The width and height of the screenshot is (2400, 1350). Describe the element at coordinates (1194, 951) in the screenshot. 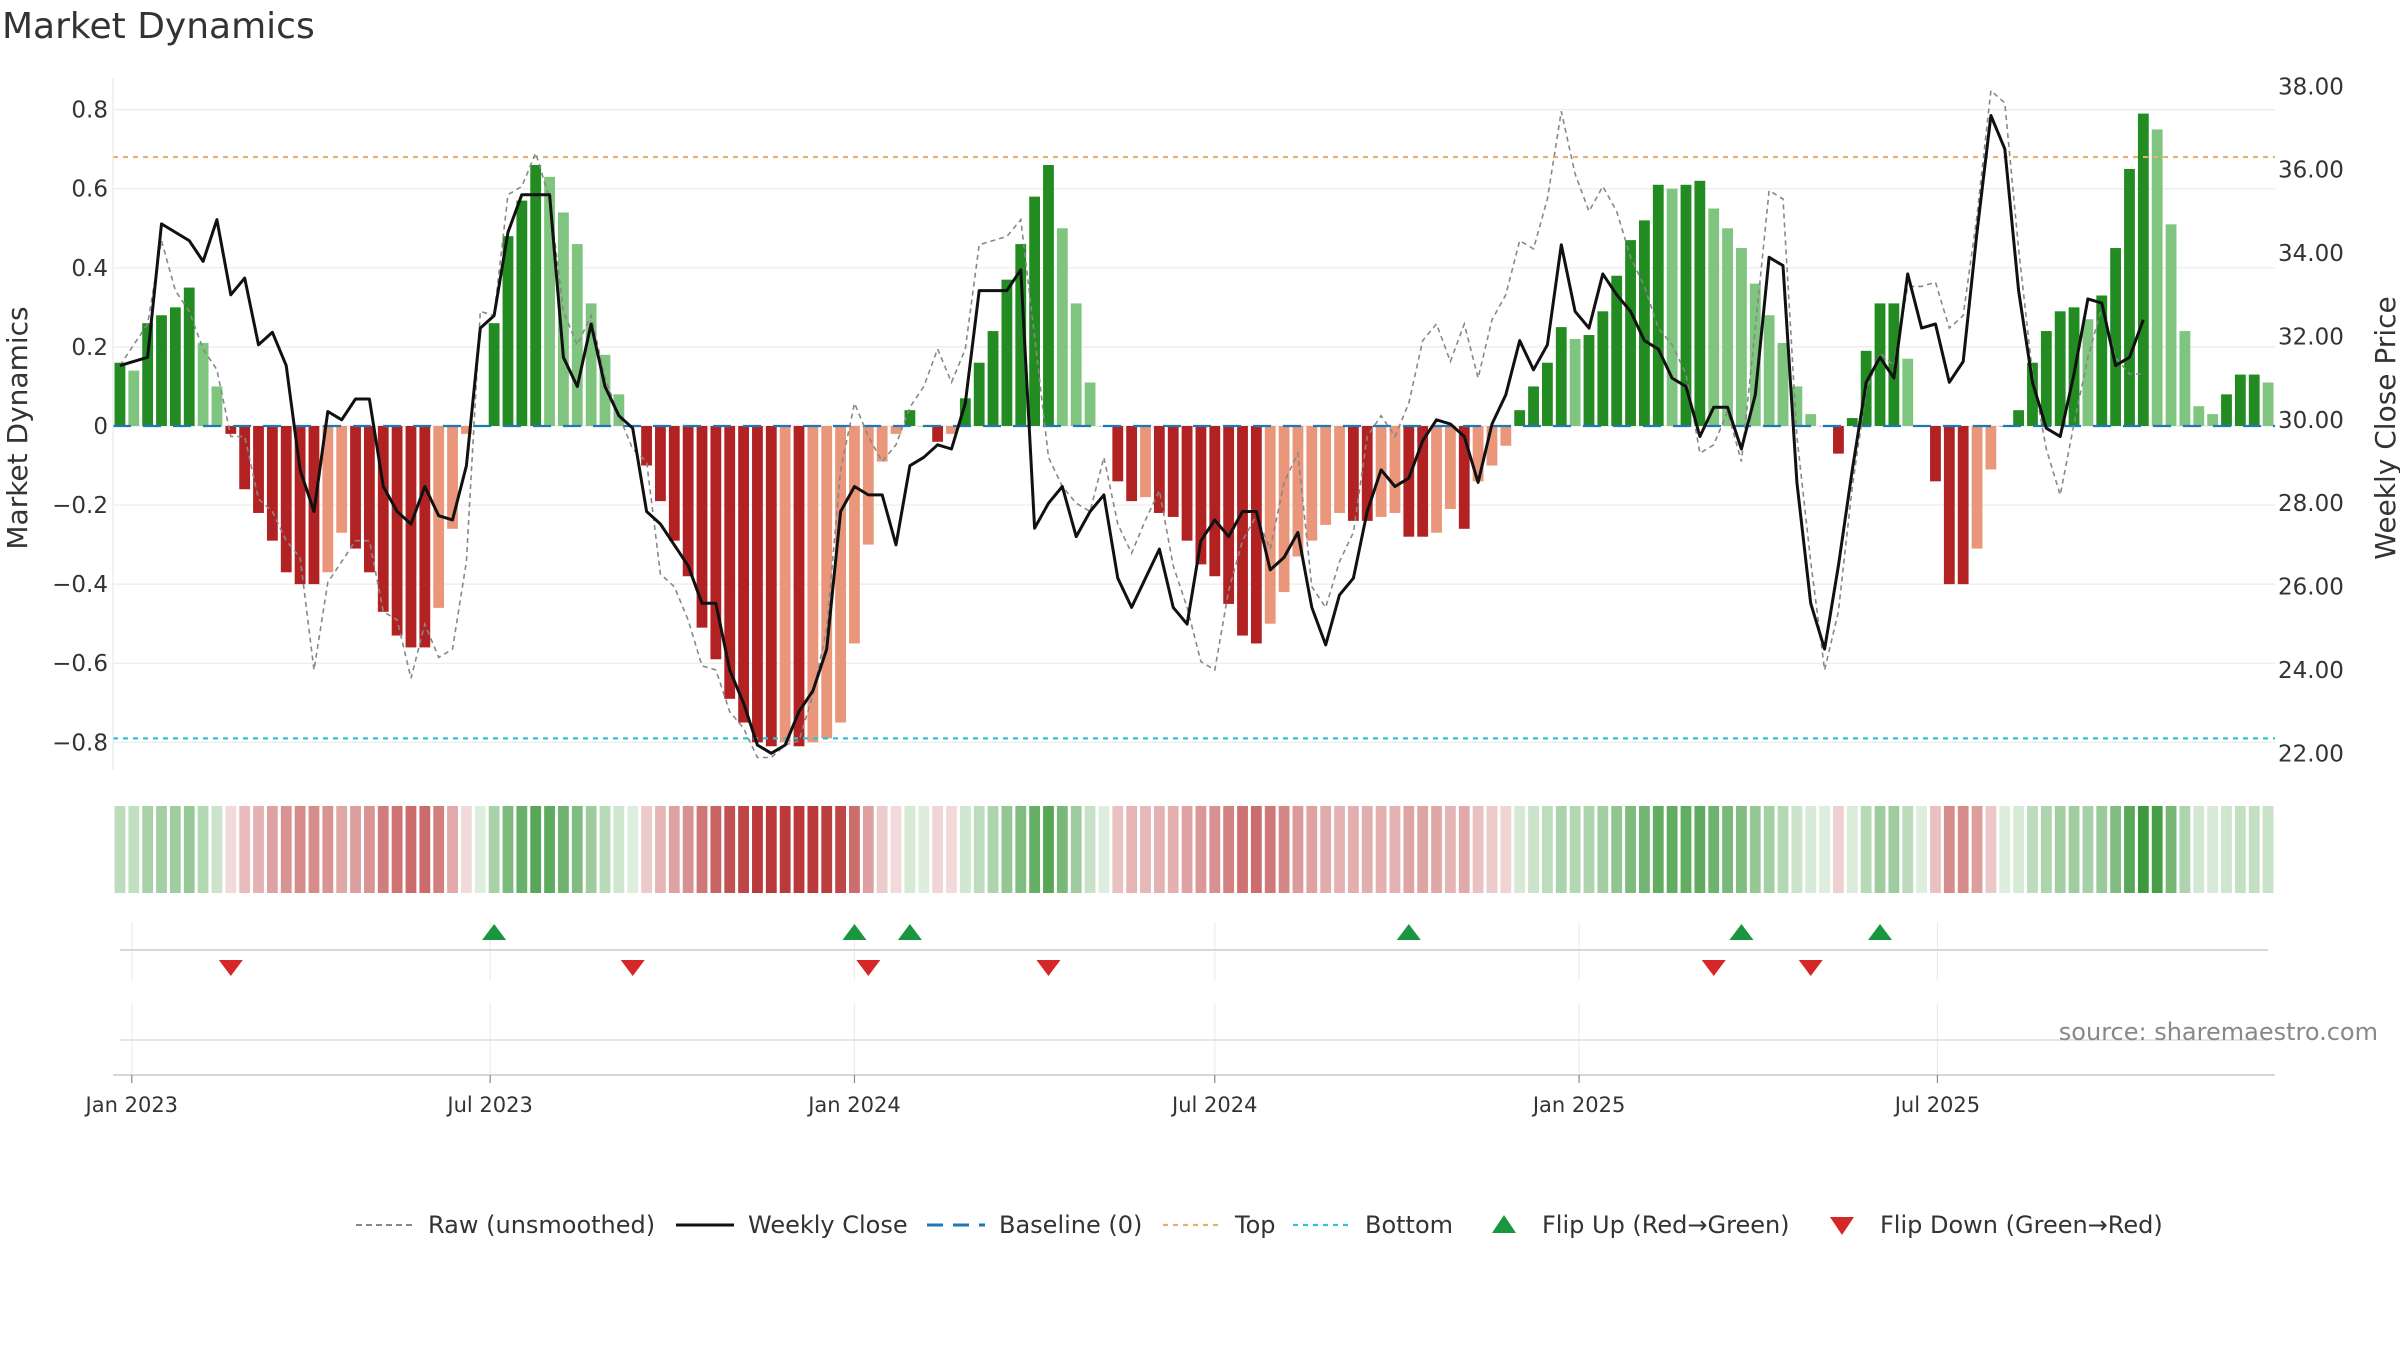

I see `flip-panel` at that location.